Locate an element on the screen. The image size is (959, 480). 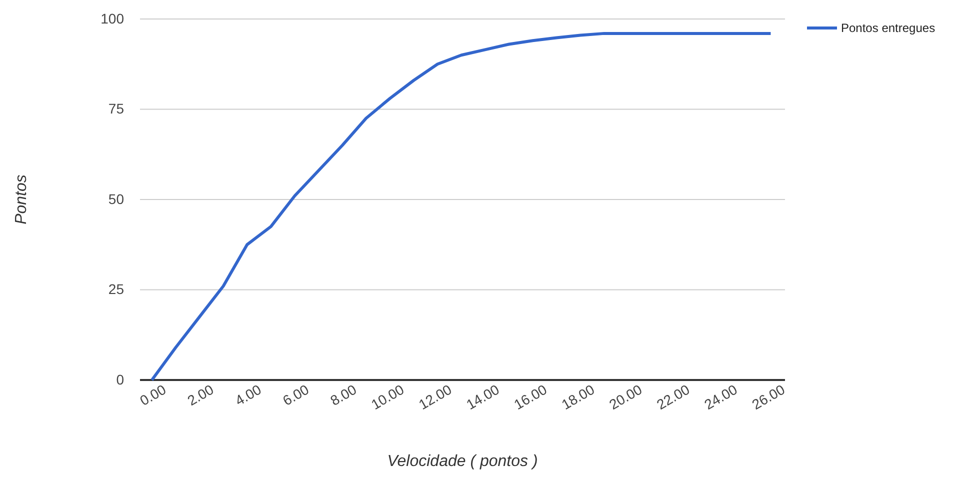
y-tick-label: 50 is located at coordinates (116, 198).